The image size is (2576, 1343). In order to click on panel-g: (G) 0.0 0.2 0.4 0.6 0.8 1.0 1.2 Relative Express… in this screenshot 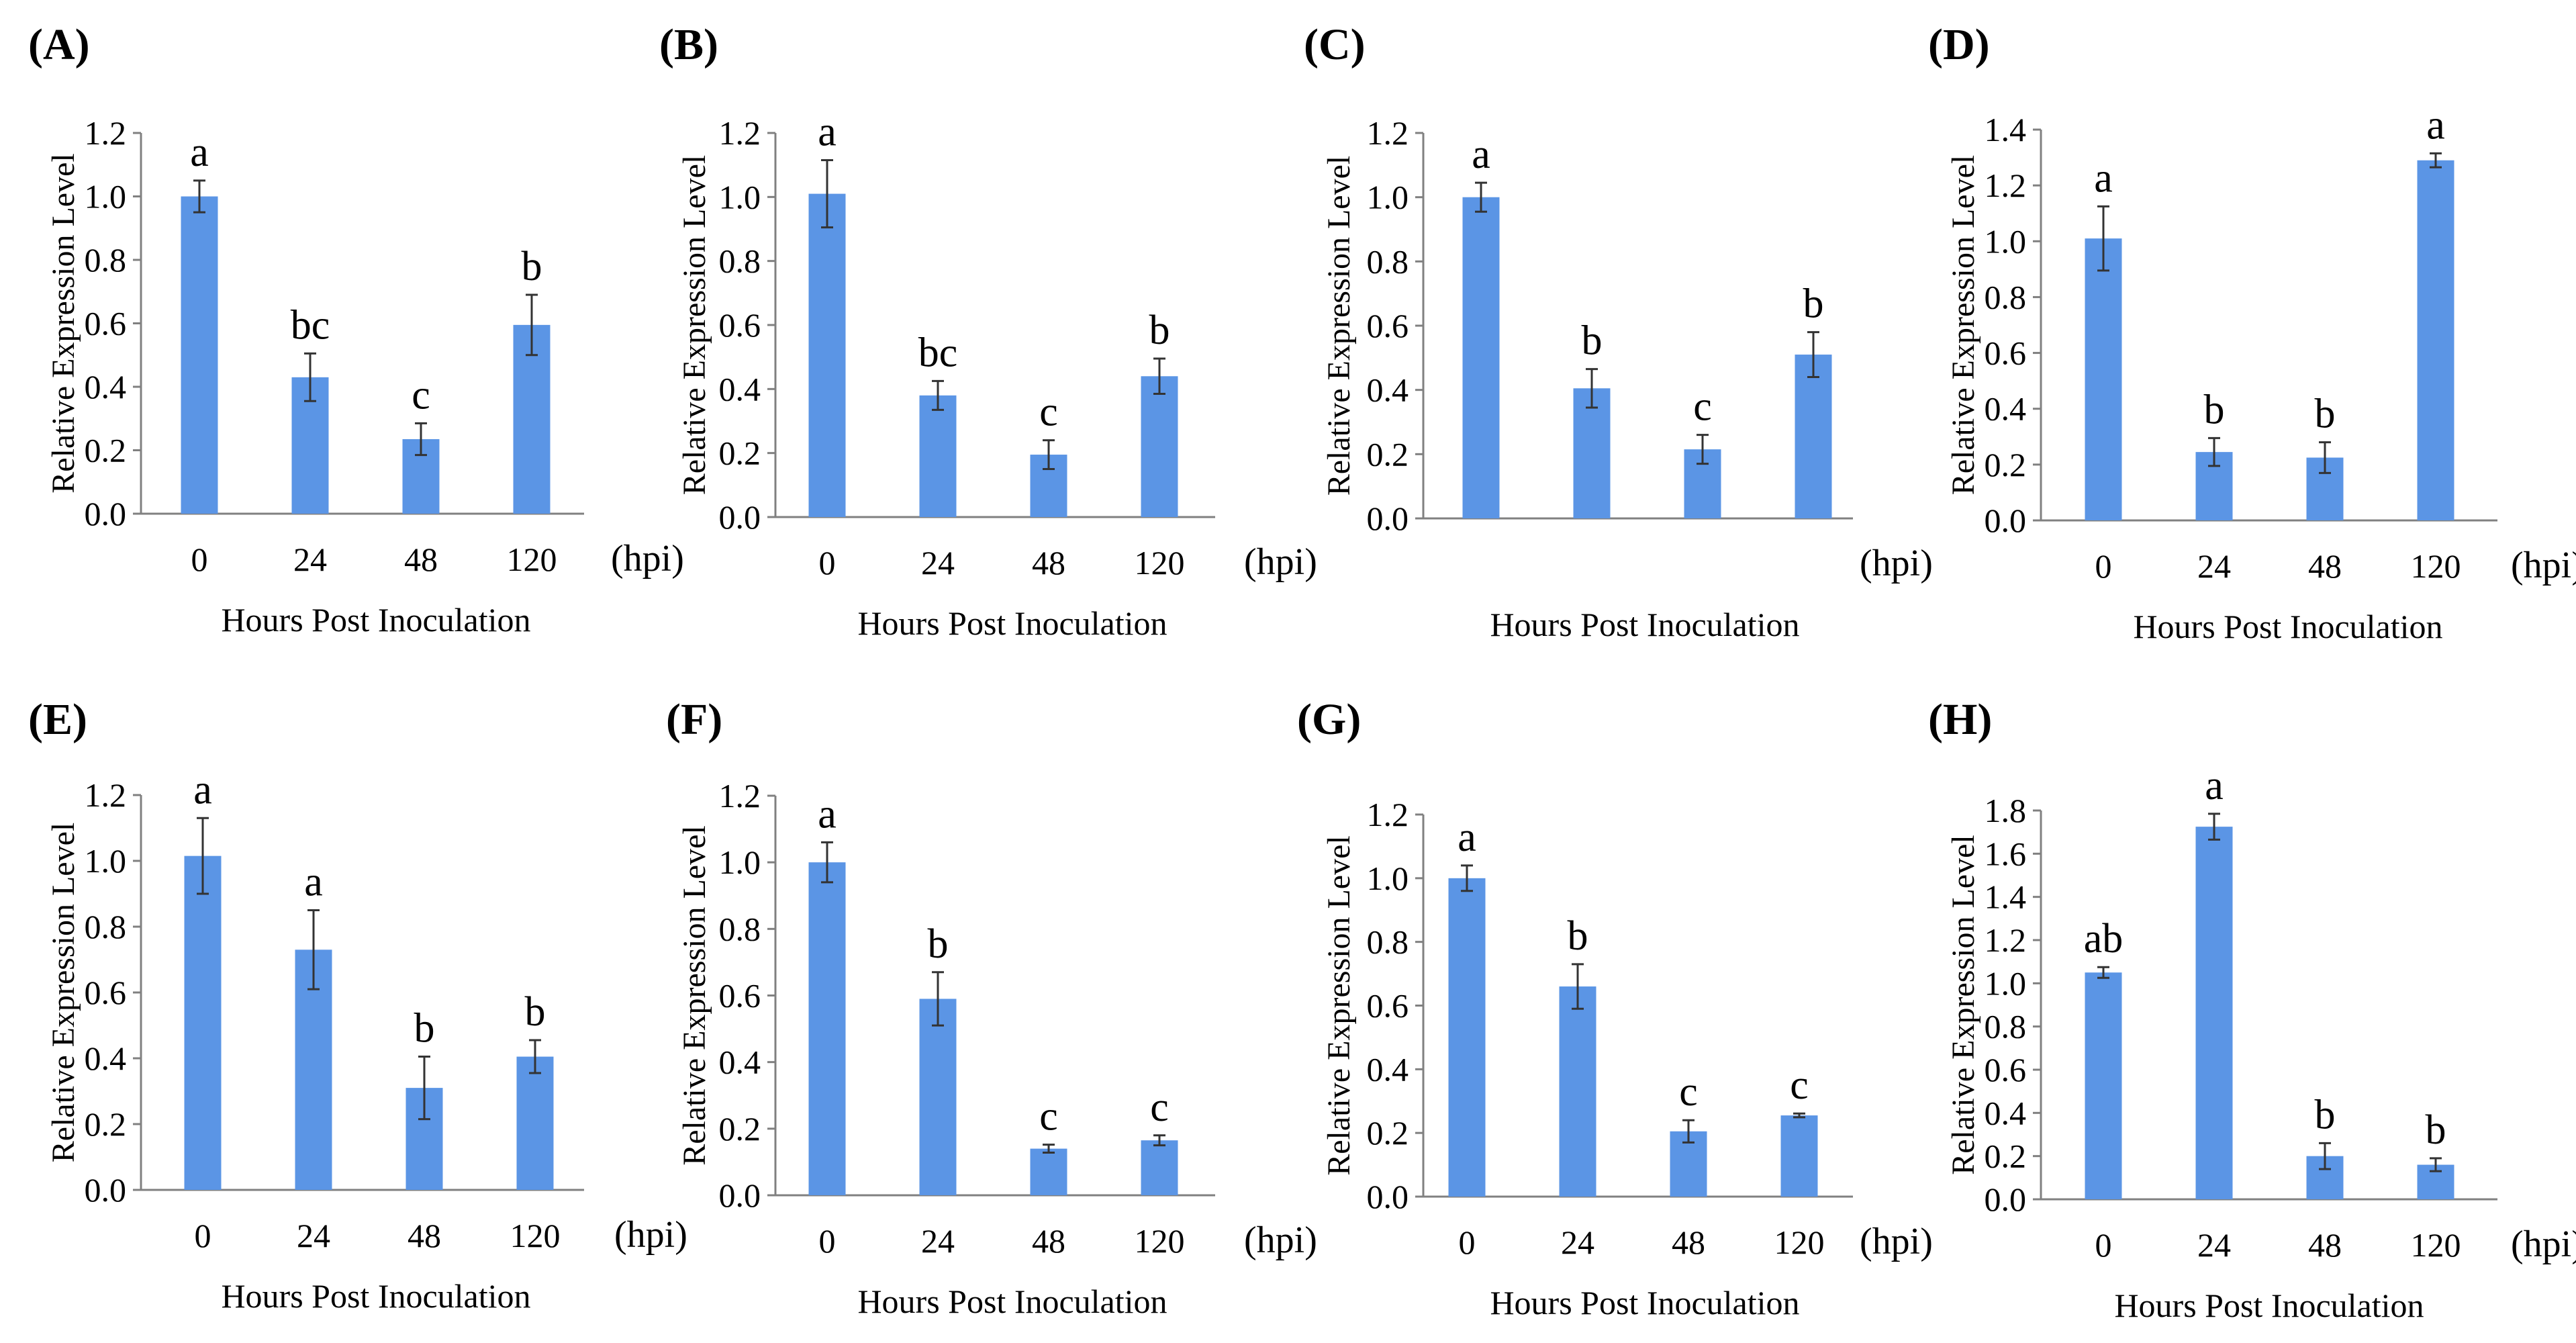, I will do `click(1615, 1008)`.